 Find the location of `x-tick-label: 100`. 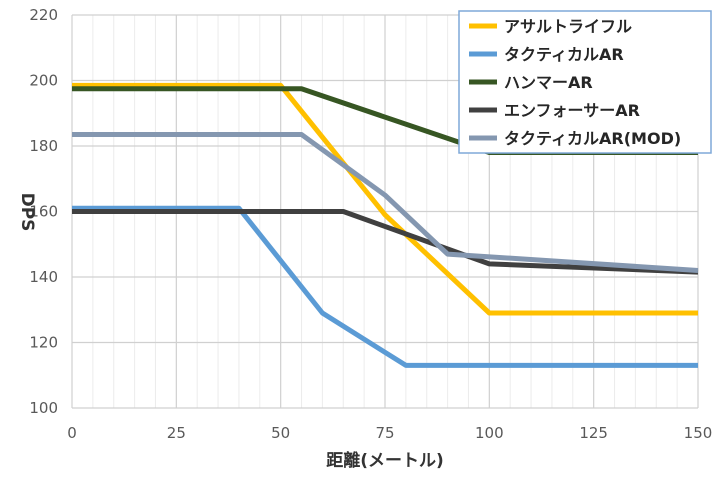

x-tick-label: 100 is located at coordinates (489, 433).